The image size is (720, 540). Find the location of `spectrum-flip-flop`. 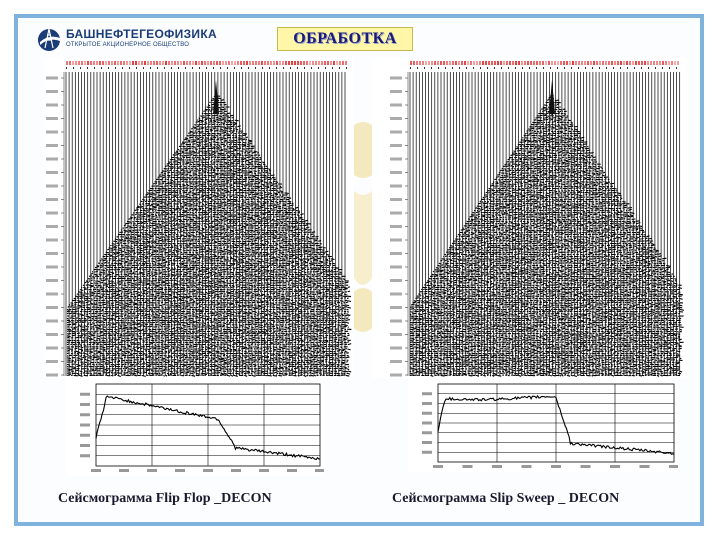

spectrum-flip-flop is located at coordinates (195, 427).